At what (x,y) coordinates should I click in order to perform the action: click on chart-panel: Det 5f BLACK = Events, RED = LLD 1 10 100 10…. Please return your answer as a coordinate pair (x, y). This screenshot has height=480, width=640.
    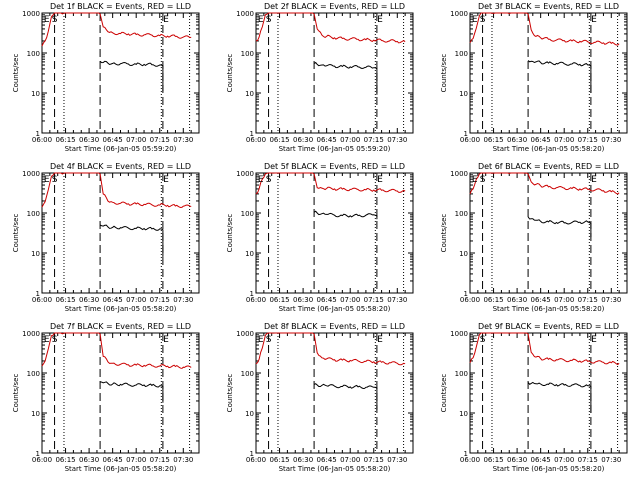
    Looking at the image, I should click on (320, 237).